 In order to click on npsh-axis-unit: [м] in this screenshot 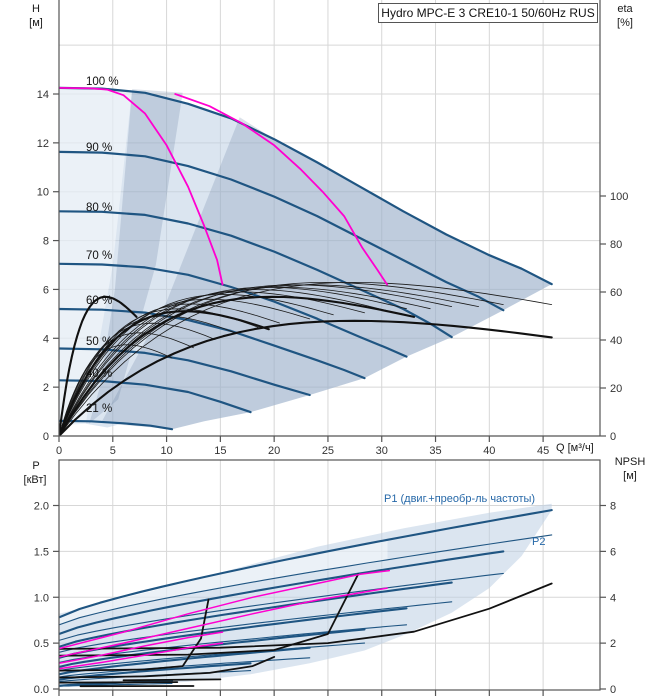, I will do `click(630, 476)`.